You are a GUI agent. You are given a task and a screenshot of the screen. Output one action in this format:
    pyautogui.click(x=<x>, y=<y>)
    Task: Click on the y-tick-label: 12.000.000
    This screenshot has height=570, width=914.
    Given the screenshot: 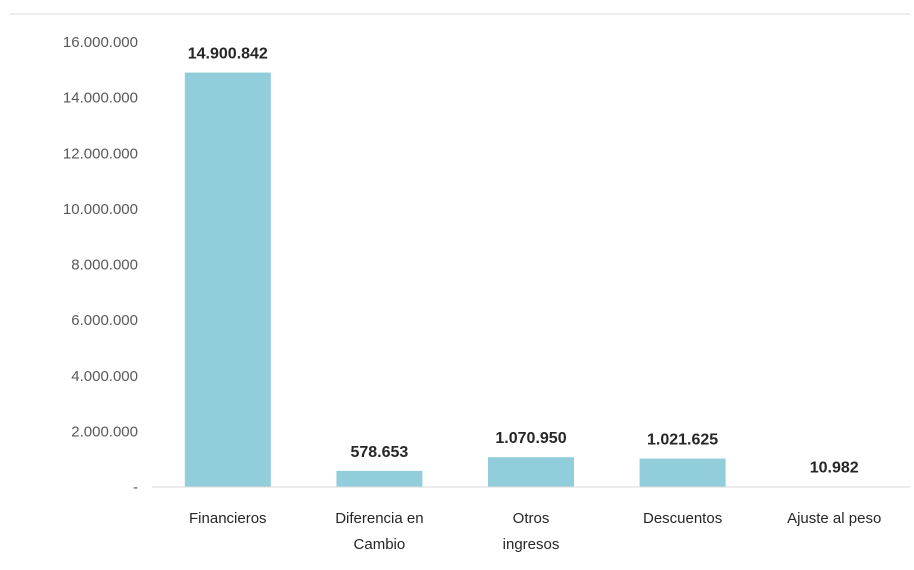 What is the action you would take?
    pyautogui.click(x=100, y=153)
    